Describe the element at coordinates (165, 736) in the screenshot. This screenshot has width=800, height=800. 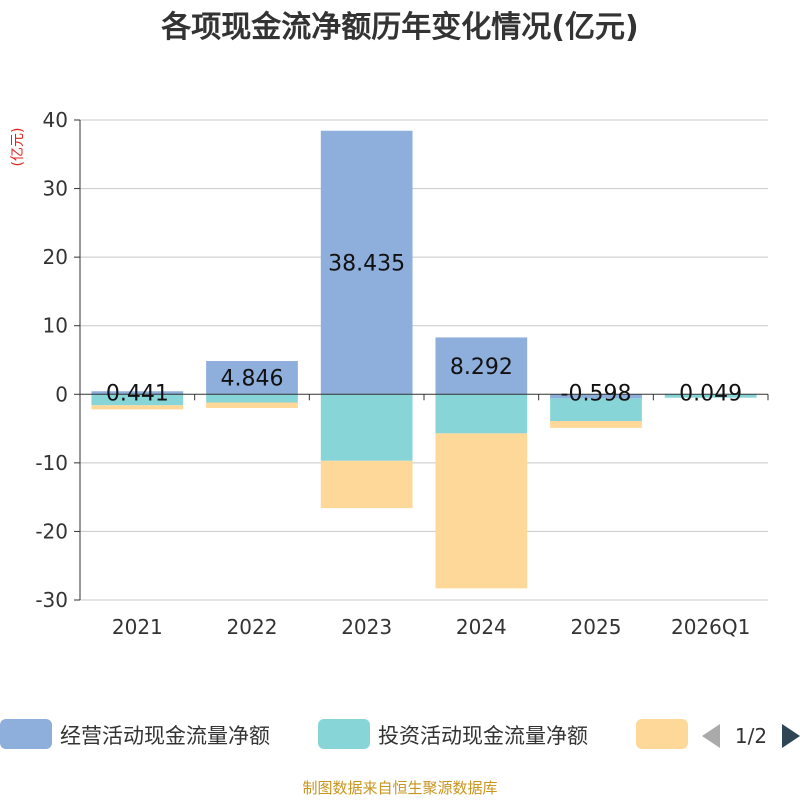
I see `legend-label: 经营活动现金流量净额` at that location.